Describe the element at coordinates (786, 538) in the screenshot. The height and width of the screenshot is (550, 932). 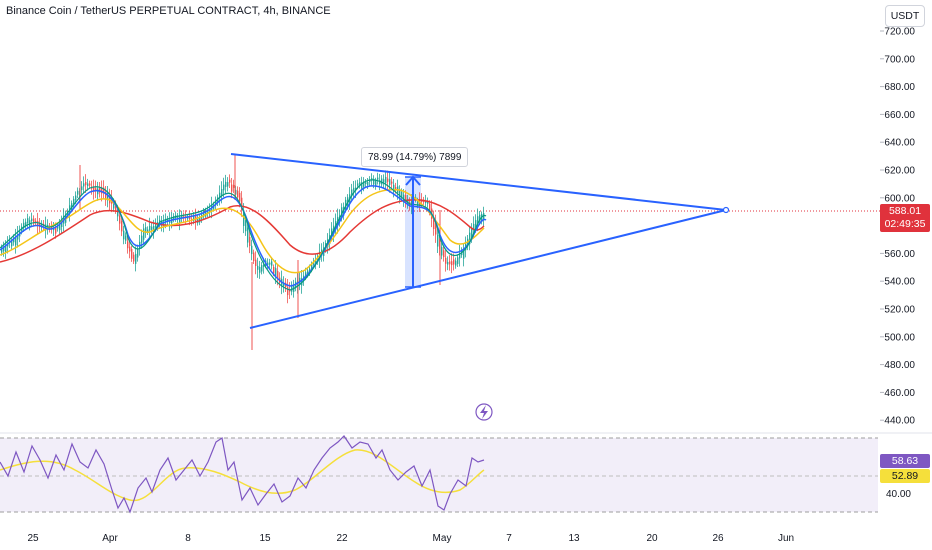
I see `time-axis-label: Jun` at that location.